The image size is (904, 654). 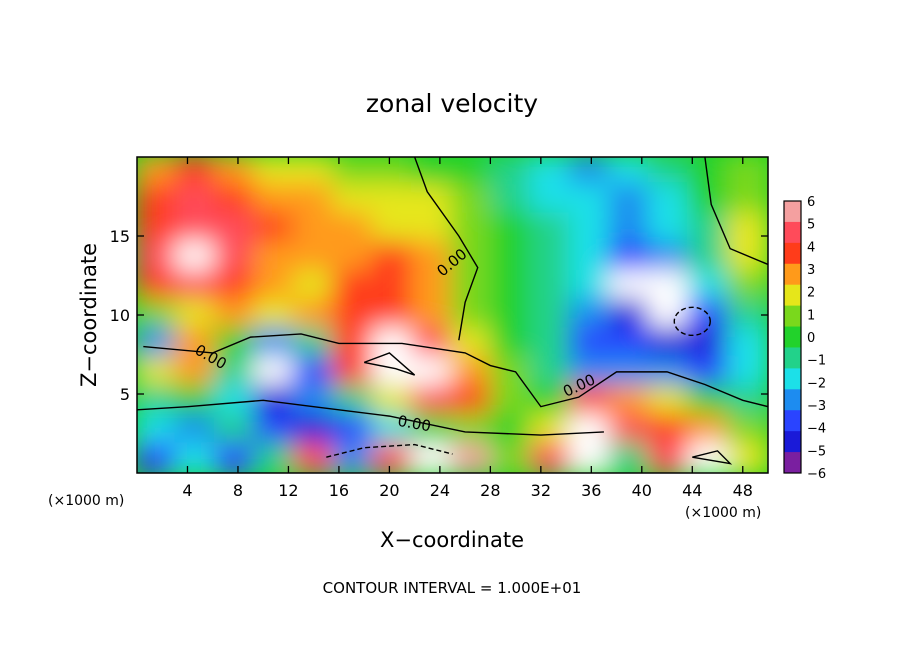 I want to click on colorbar-tick-label: 2, so click(x=811, y=293).